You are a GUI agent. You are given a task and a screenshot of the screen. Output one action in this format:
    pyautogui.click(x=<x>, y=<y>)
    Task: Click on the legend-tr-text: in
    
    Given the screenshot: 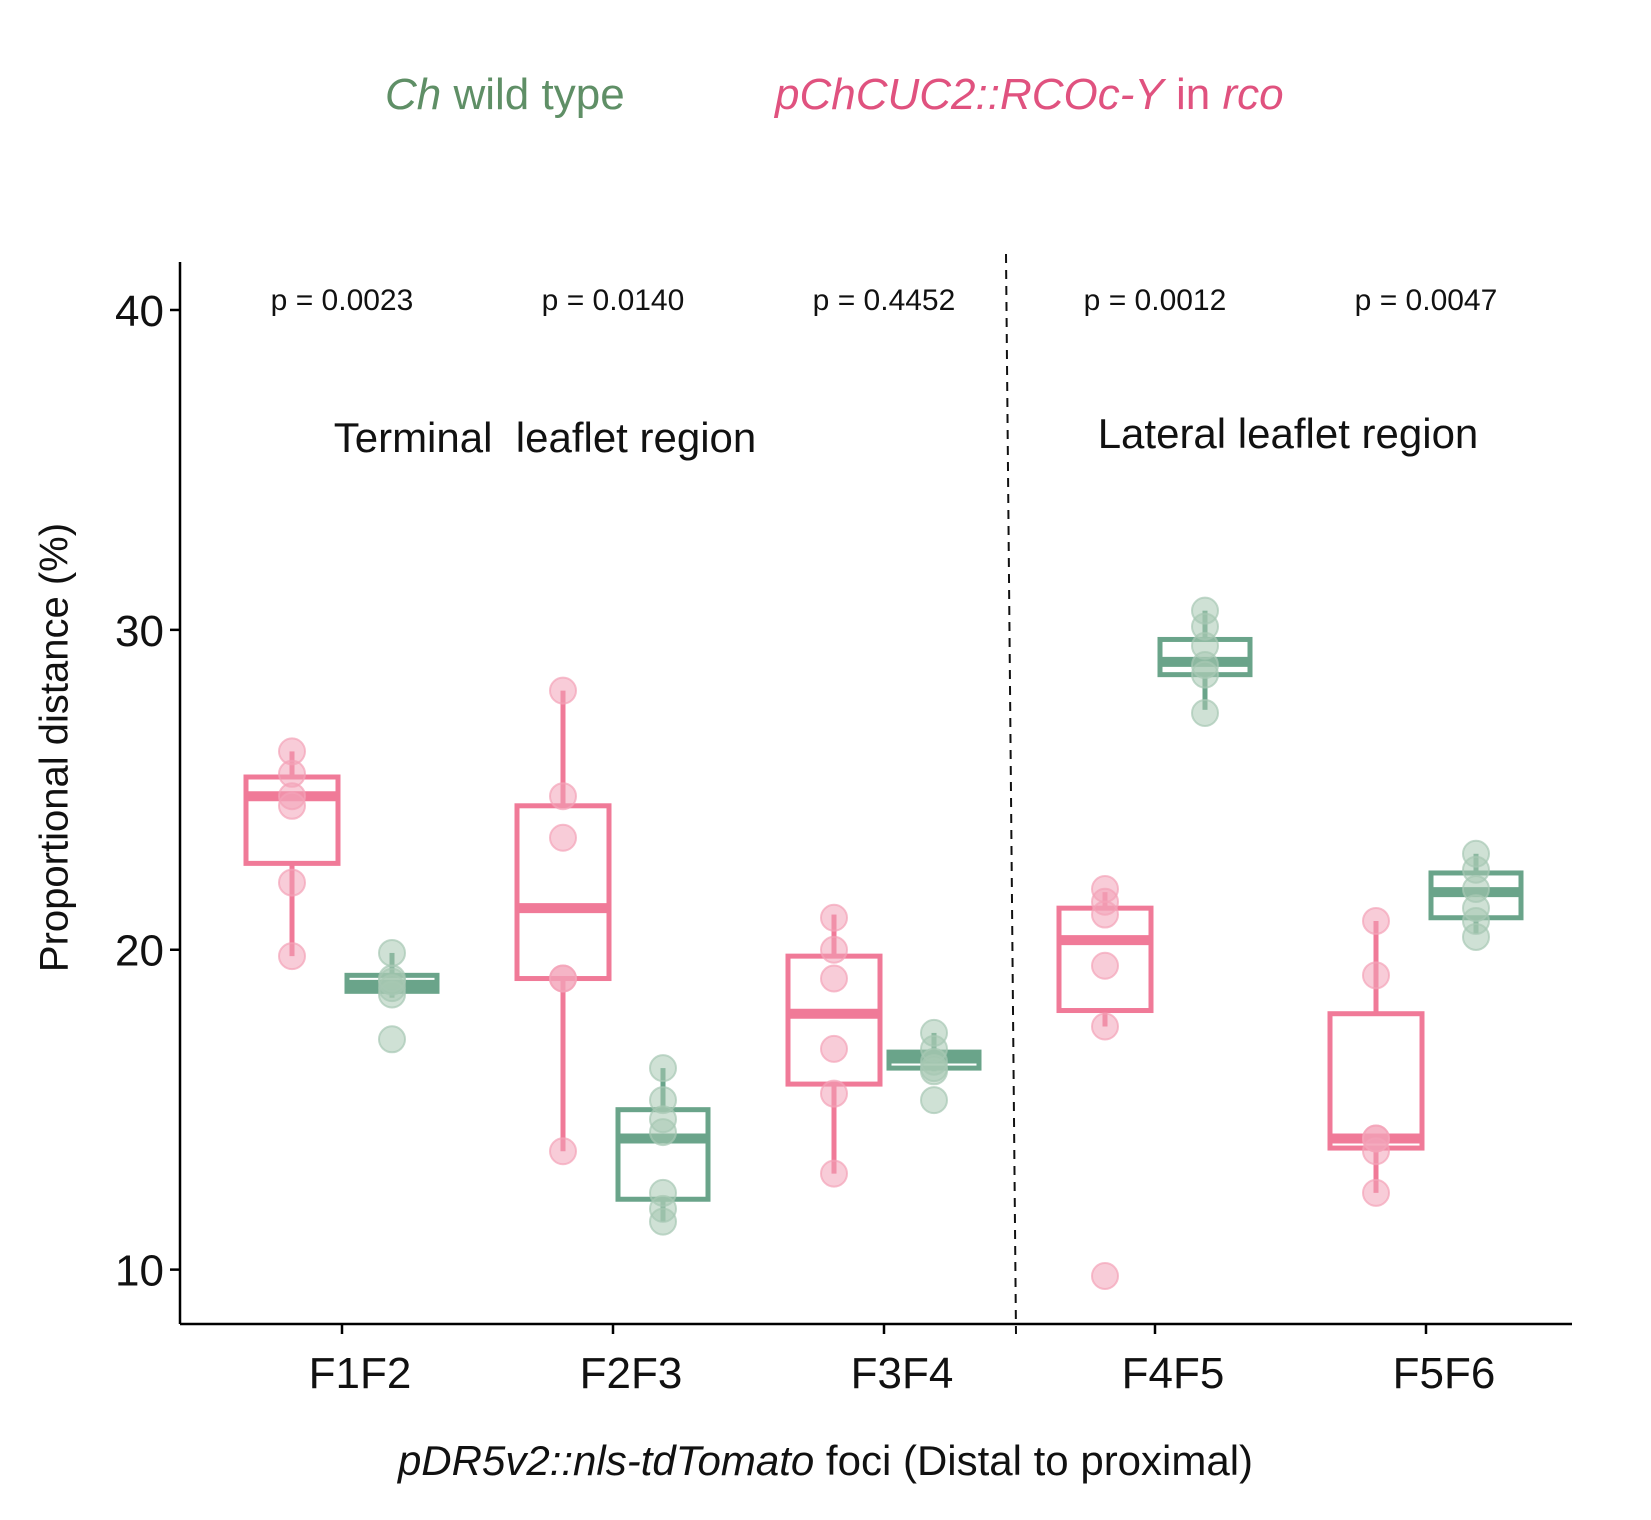 What is the action you would take?
    pyautogui.click(x=1193, y=94)
    